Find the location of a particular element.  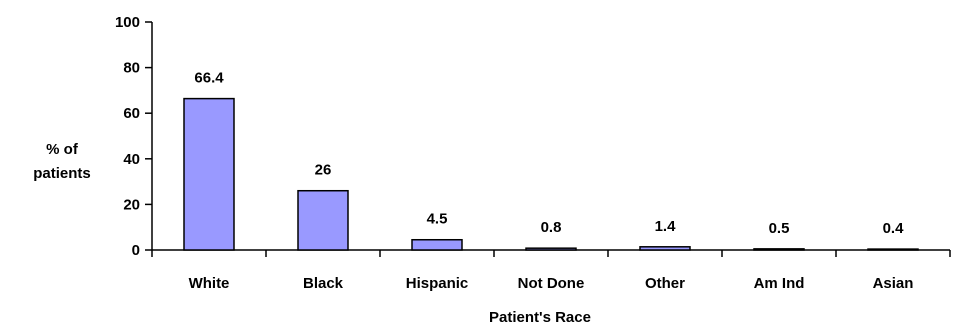

x-tick-label: White is located at coordinates (209, 283).